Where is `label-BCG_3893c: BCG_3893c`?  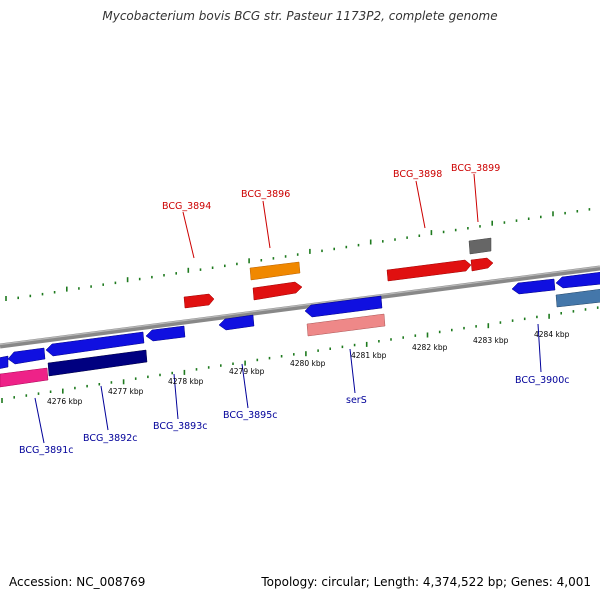 label-BCG_3893c: BCG_3893c is located at coordinates (180, 426).